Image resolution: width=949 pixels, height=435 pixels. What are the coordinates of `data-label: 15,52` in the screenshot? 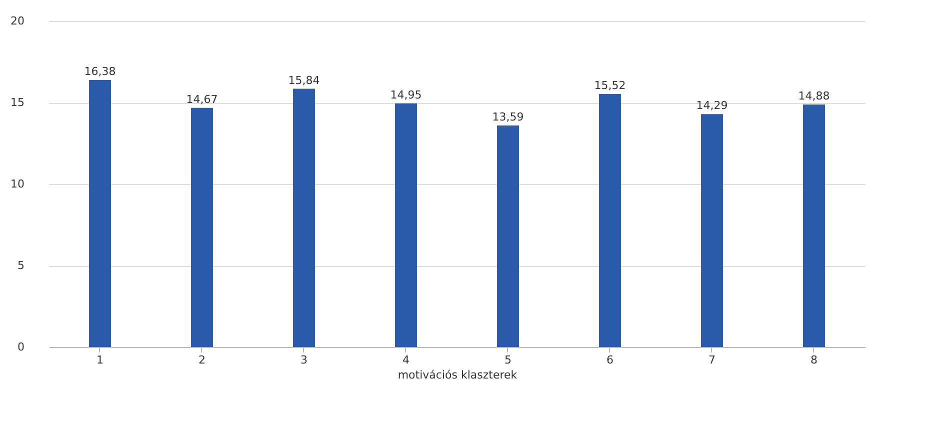 It's located at (610, 85).